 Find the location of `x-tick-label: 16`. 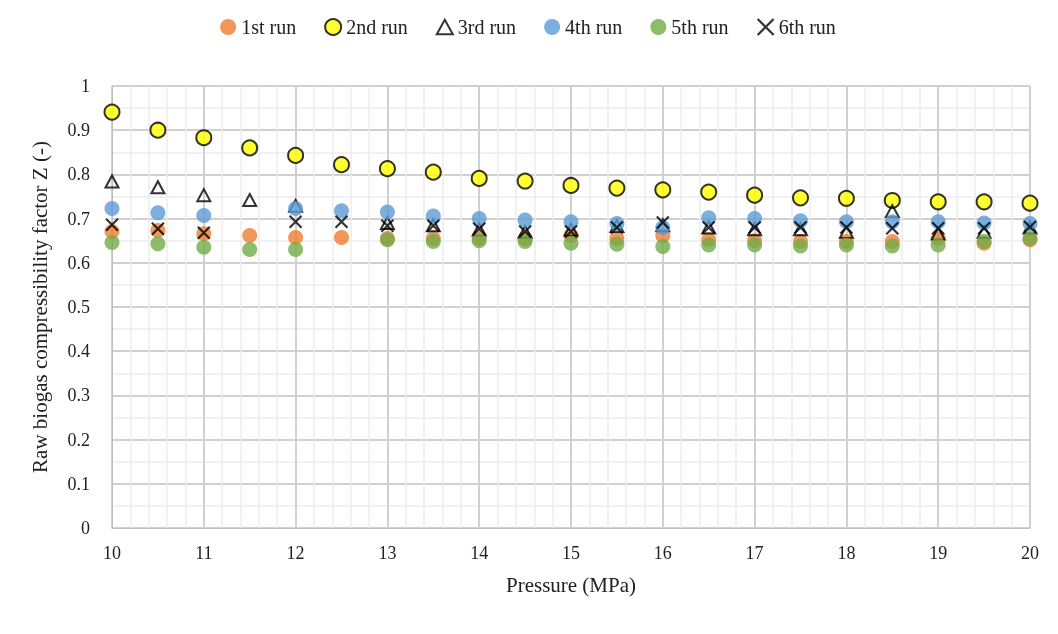

x-tick-label: 16 is located at coordinates (662, 553).